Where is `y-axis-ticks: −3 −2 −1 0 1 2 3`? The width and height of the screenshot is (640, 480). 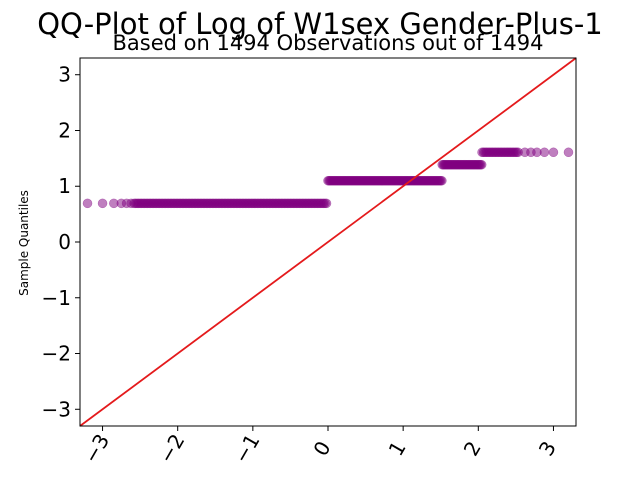
y-axis-ticks: −3 −2 −1 0 1 2 3 is located at coordinates (61, 242).